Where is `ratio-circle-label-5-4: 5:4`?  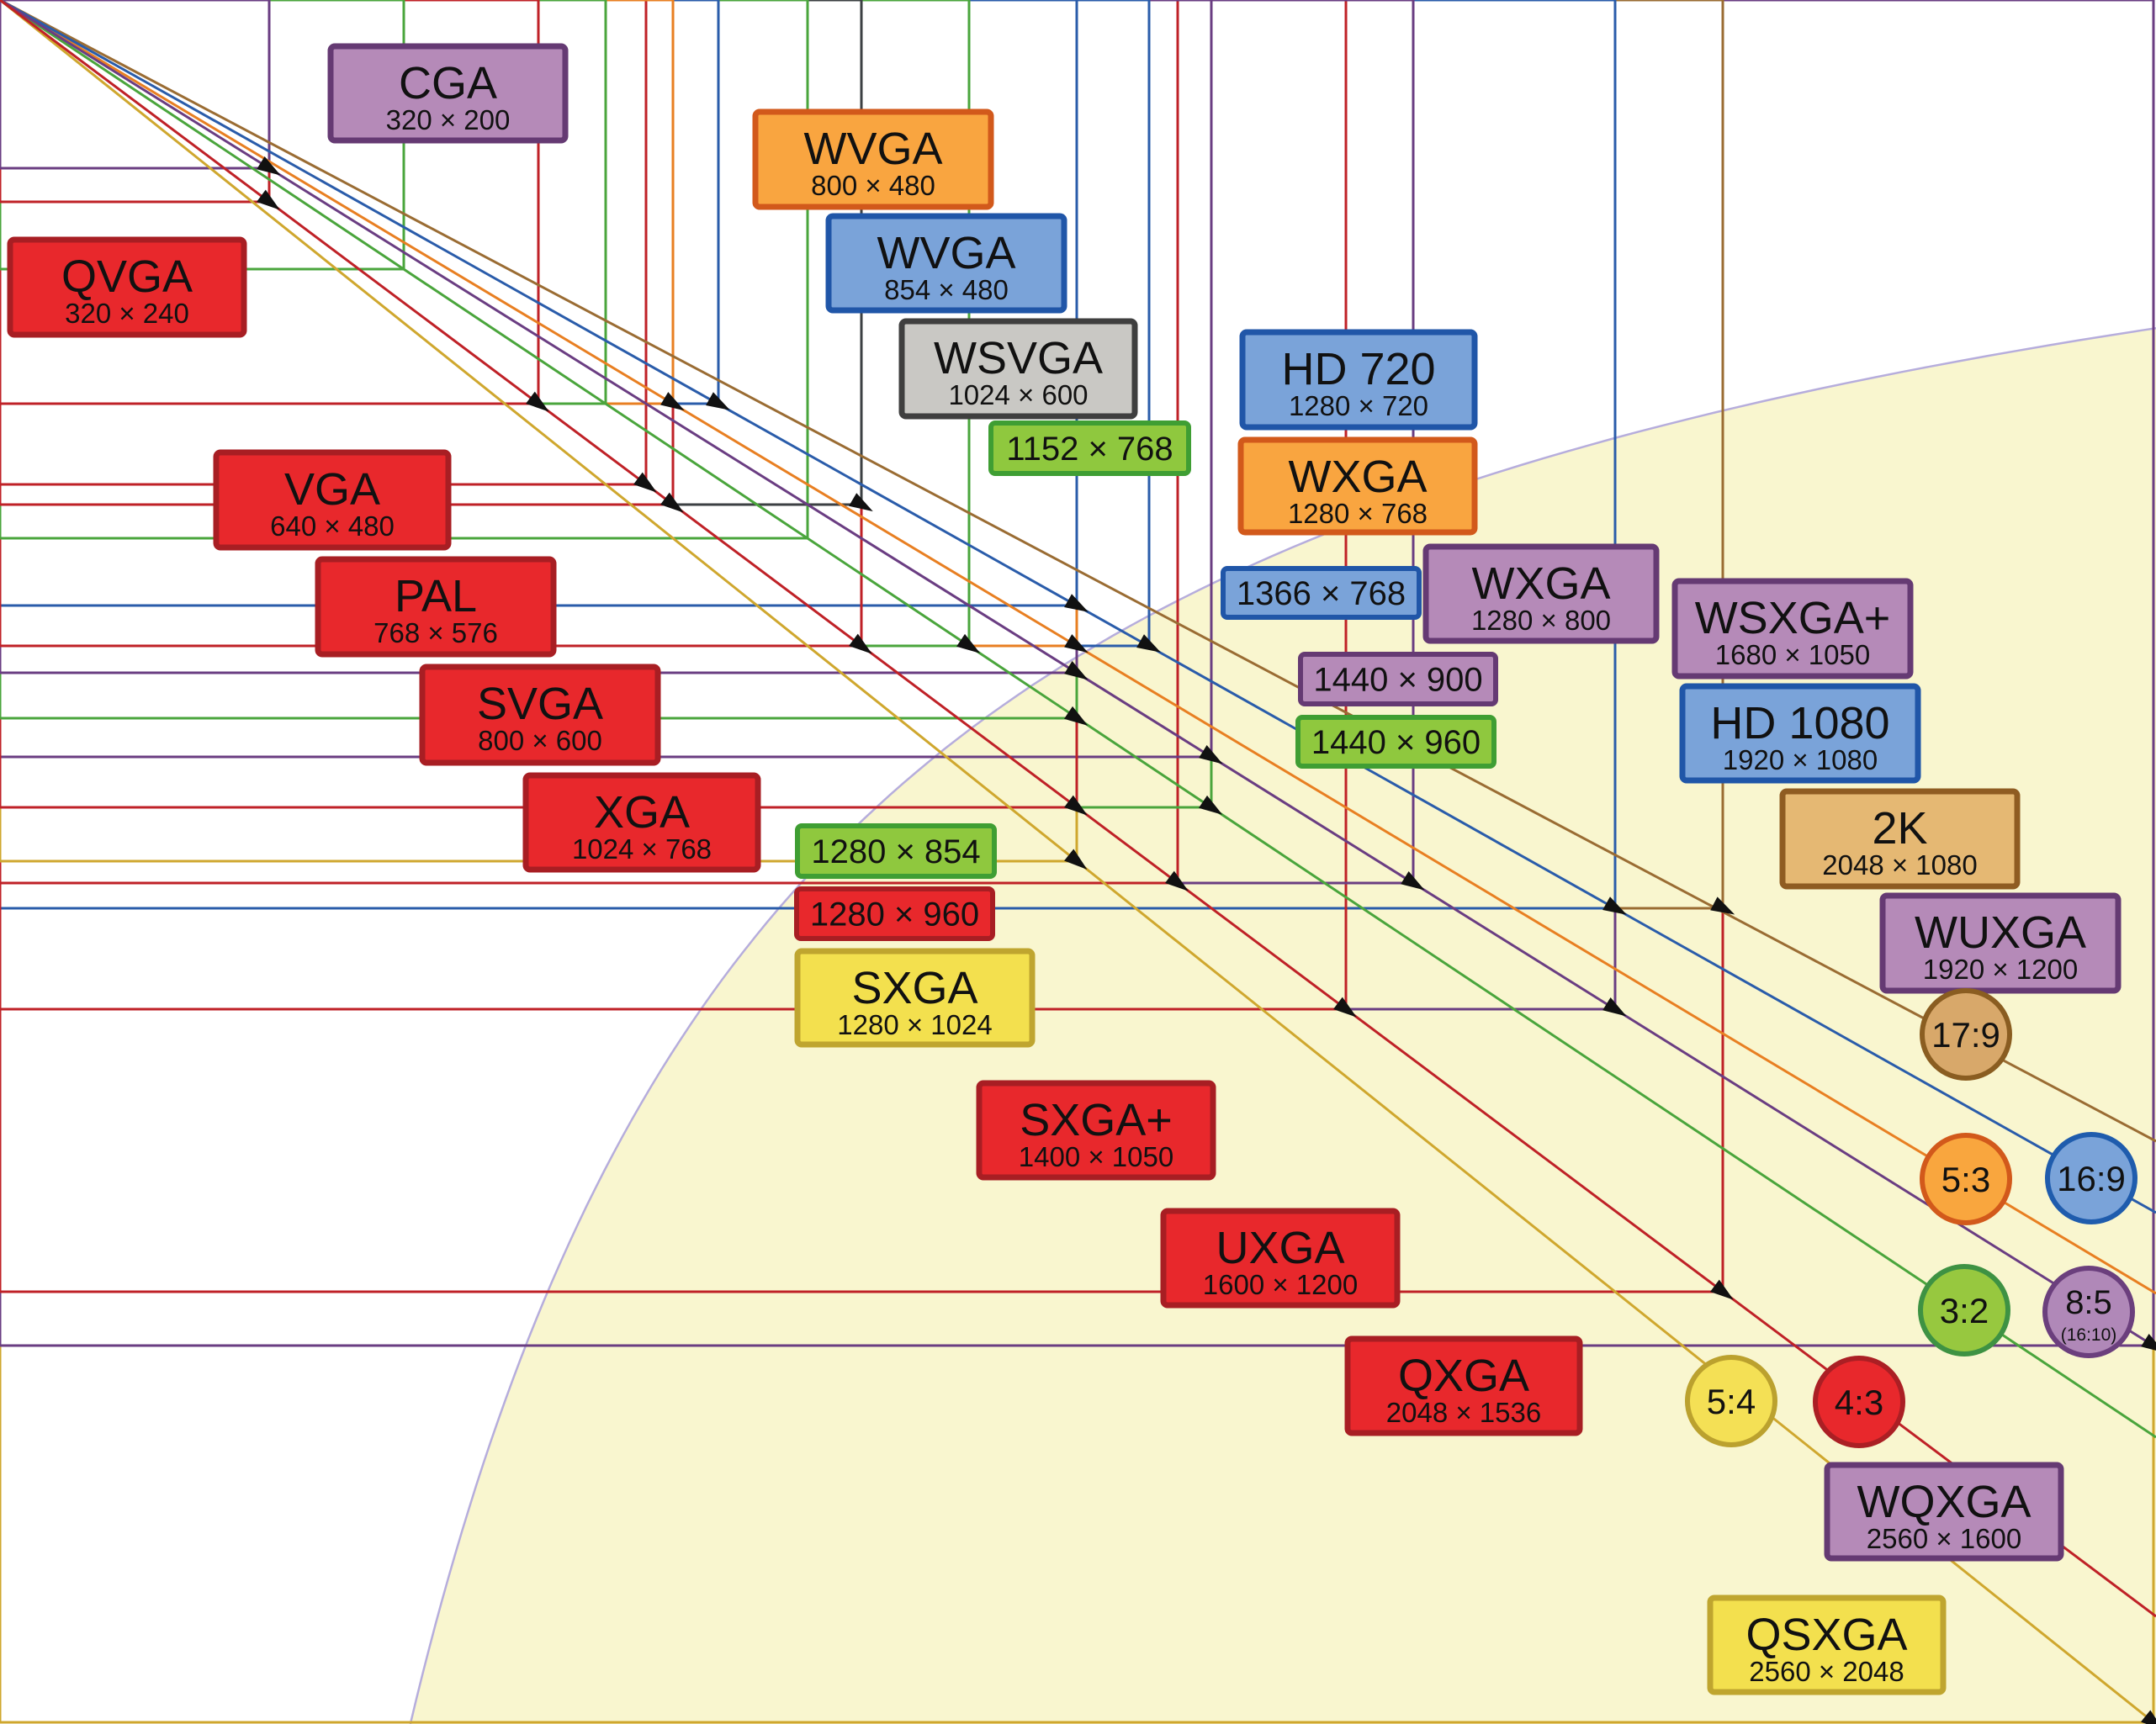 ratio-circle-label-5-4: 5:4 is located at coordinates (1731, 1401).